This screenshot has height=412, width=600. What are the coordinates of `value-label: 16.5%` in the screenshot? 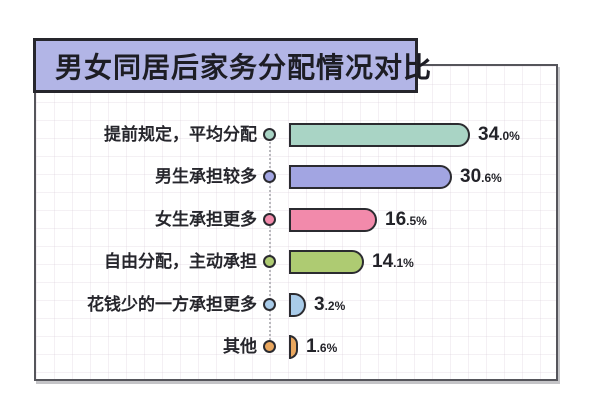 It's located at (406, 220).